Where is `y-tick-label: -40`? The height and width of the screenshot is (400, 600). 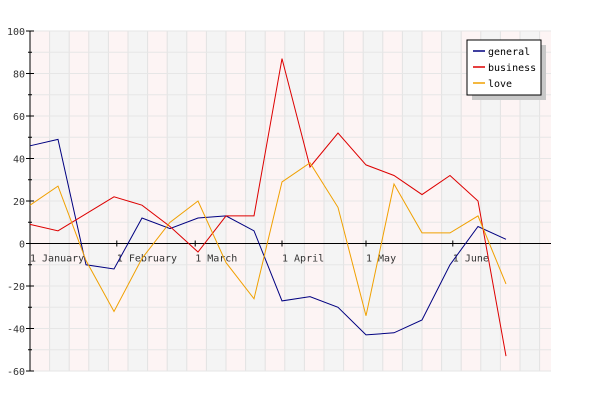
y-tick-label: -40 is located at coordinates (16, 330).